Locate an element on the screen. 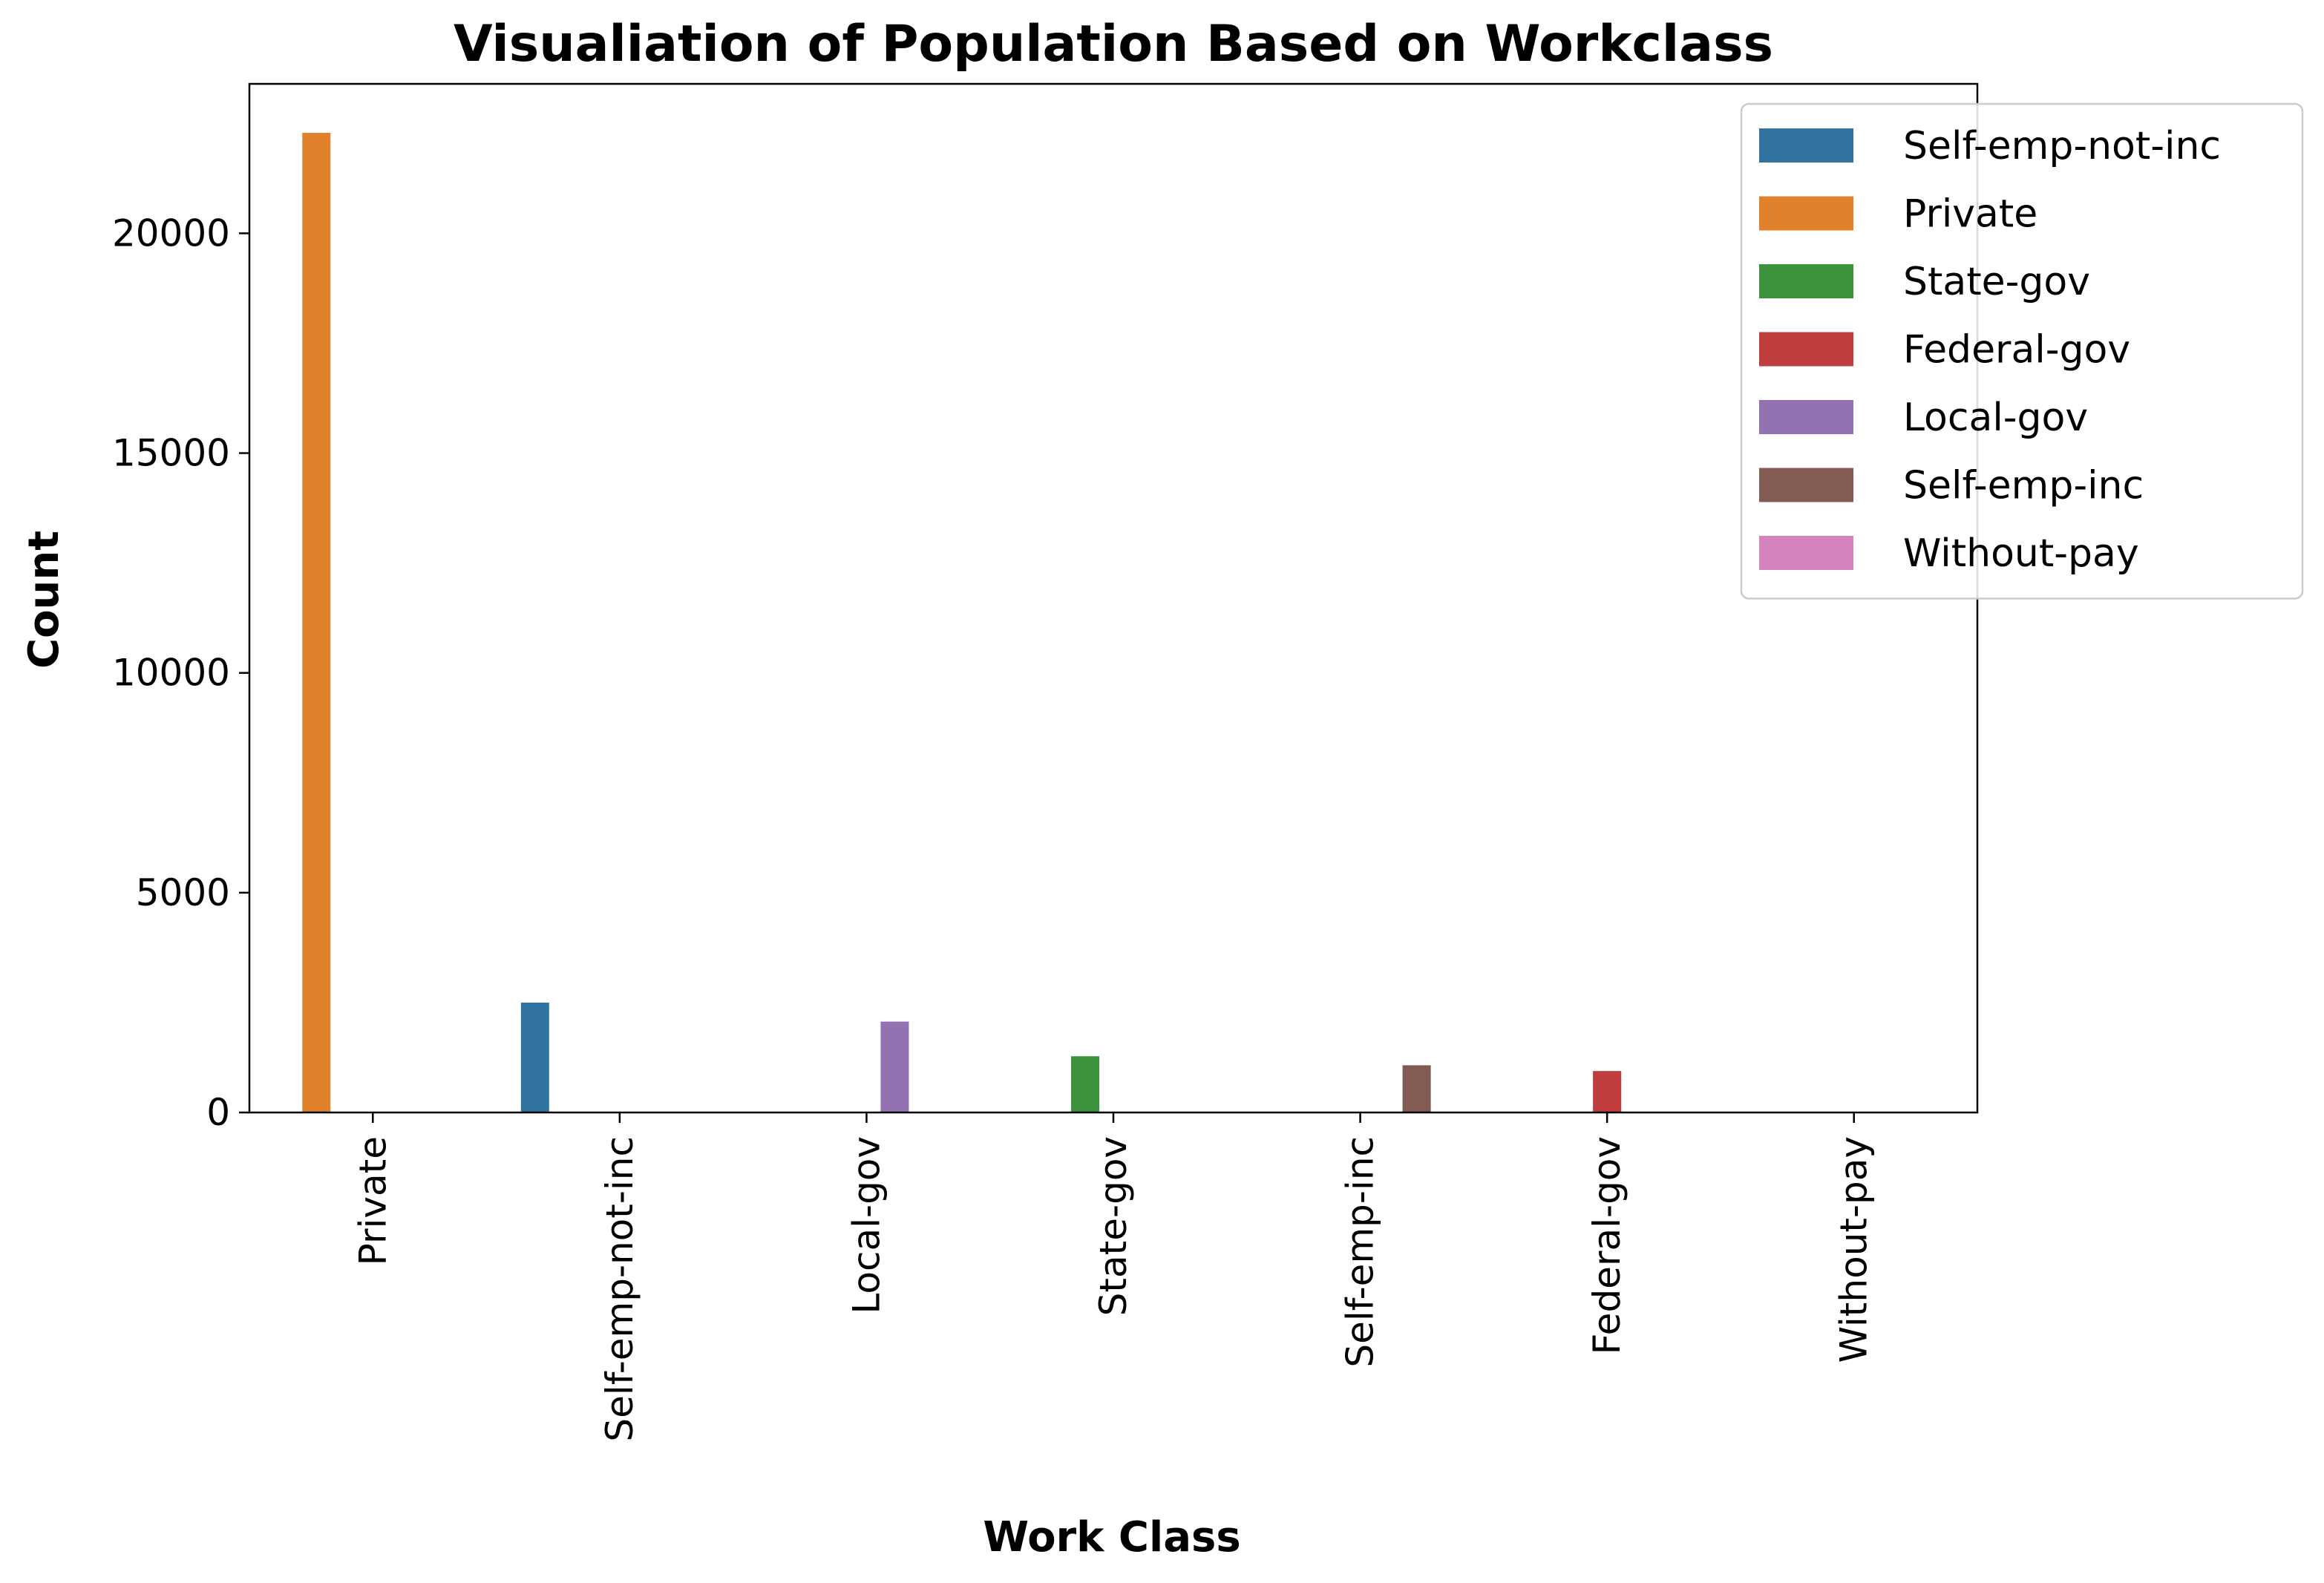 This screenshot has height=1583, width=2324. bar-federal-gov-federal-gov is located at coordinates (1607, 1092).